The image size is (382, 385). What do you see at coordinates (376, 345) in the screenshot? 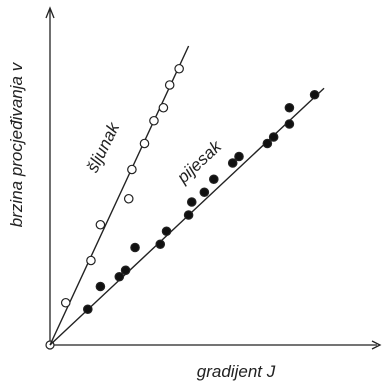
I see `x-axis-arrow` at bounding box center [376, 345].